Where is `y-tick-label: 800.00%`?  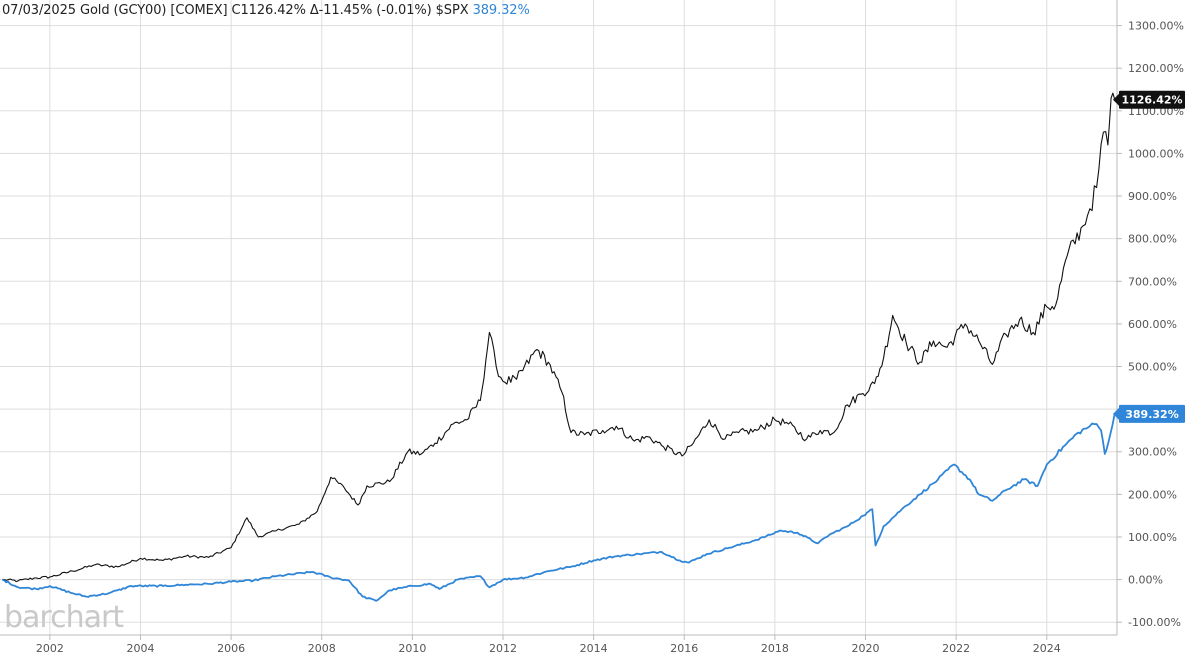 y-tick-label: 800.00% is located at coordinates (1152, 239).